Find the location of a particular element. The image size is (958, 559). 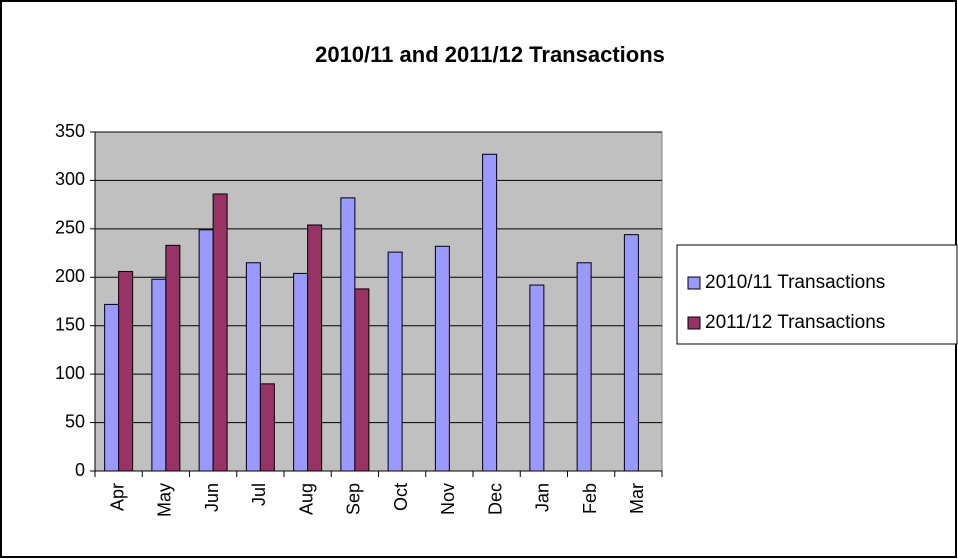

legend-label: 2010/11 Transactions is located at coordinates (795, 282).